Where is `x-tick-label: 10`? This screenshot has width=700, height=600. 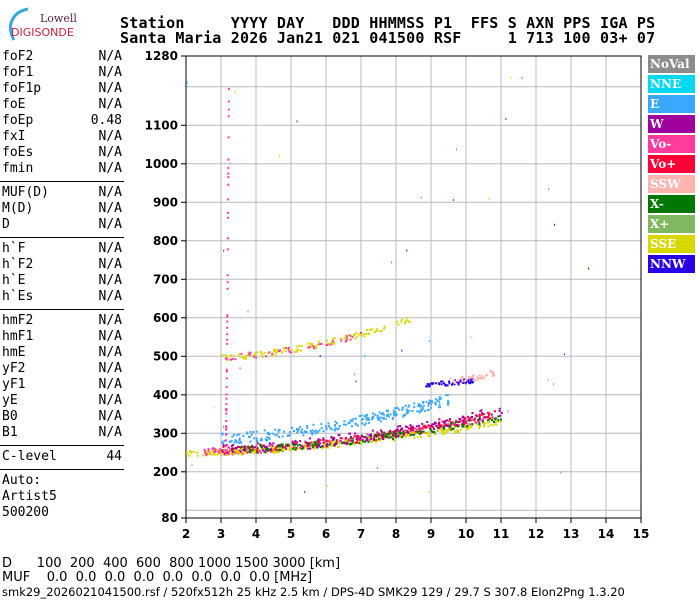 x-tick-label: 10 is located at coordinates (466, 534).